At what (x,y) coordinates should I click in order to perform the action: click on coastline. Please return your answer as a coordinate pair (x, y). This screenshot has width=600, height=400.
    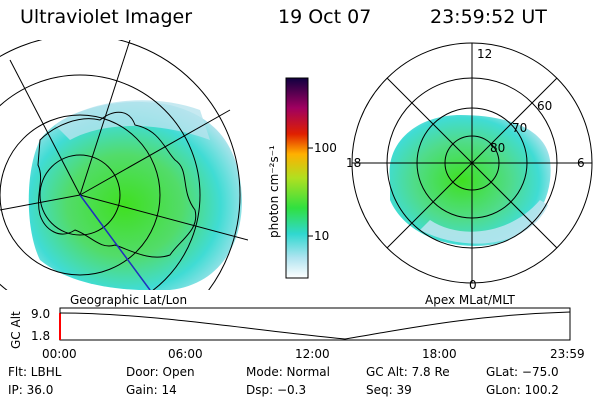
    Looking at the image, I should click on (117, 184).